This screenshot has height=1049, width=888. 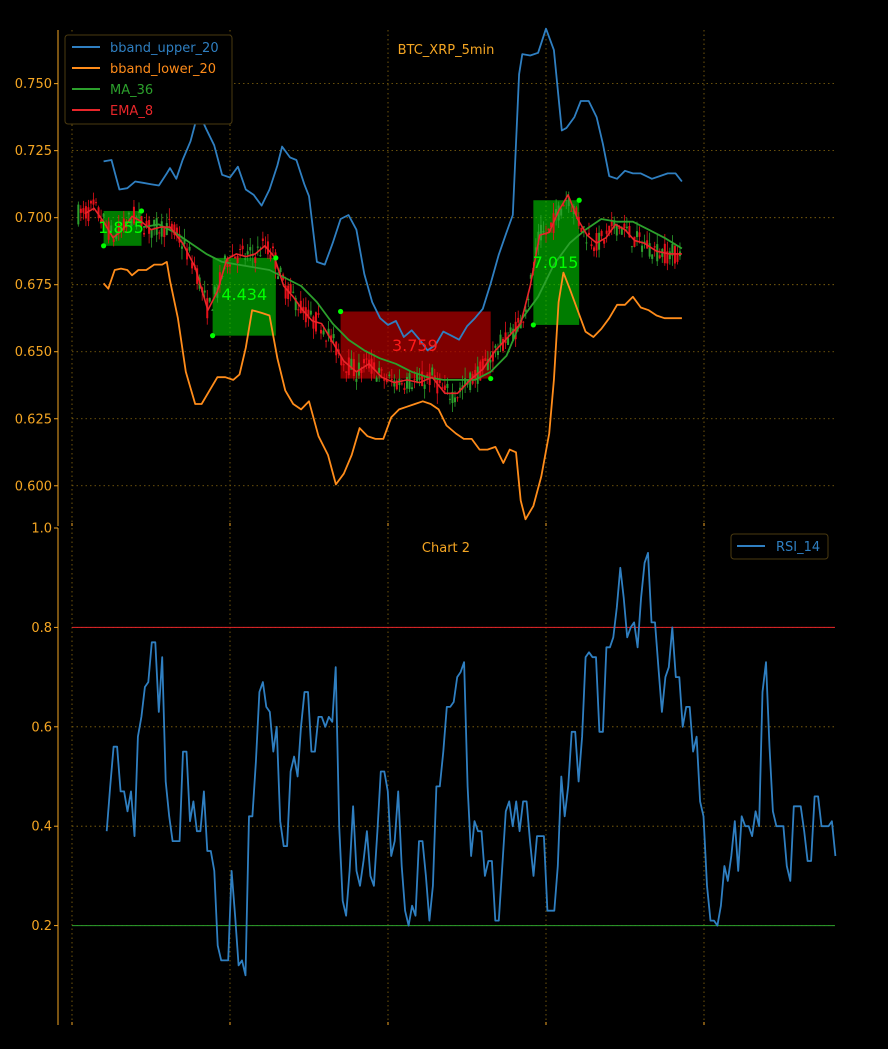 I want to click on price-y-tick-label: 0.675, so click(x=33, y=285).